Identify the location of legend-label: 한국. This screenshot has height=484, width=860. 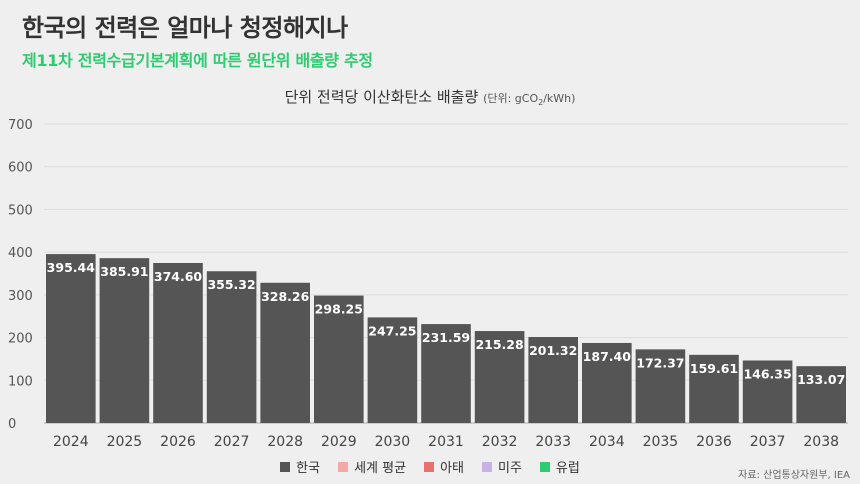
(308, 468).